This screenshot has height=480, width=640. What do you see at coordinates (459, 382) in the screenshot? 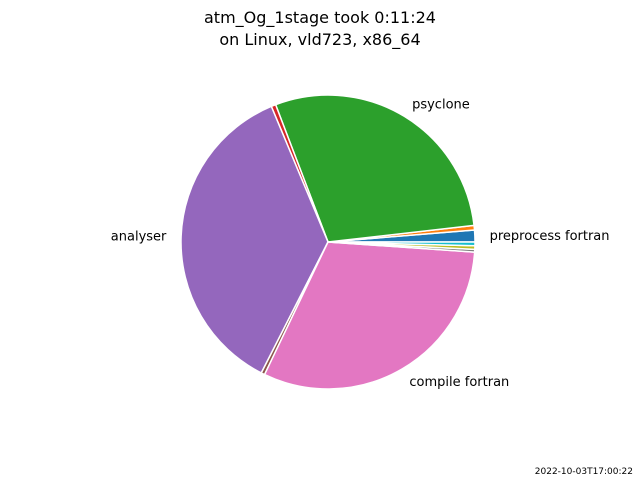
I see `slice-label-6: compile fortran` at bounding box center [459, 382].